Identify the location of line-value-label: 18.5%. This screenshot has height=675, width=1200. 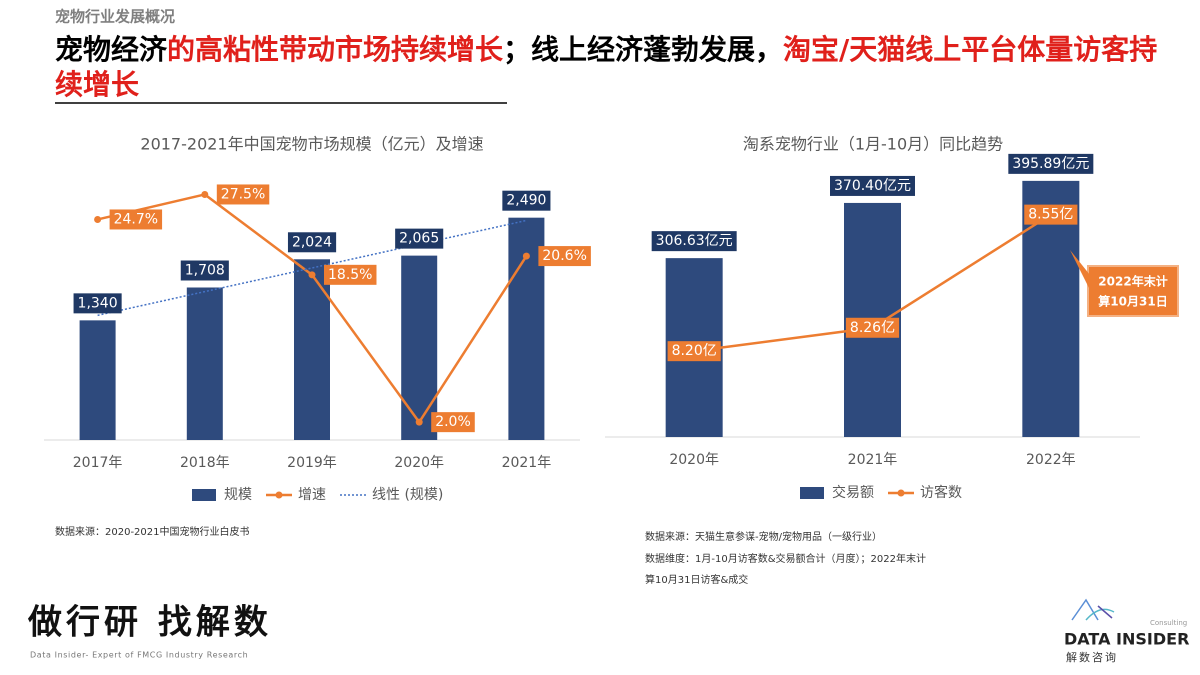
(350, 275).